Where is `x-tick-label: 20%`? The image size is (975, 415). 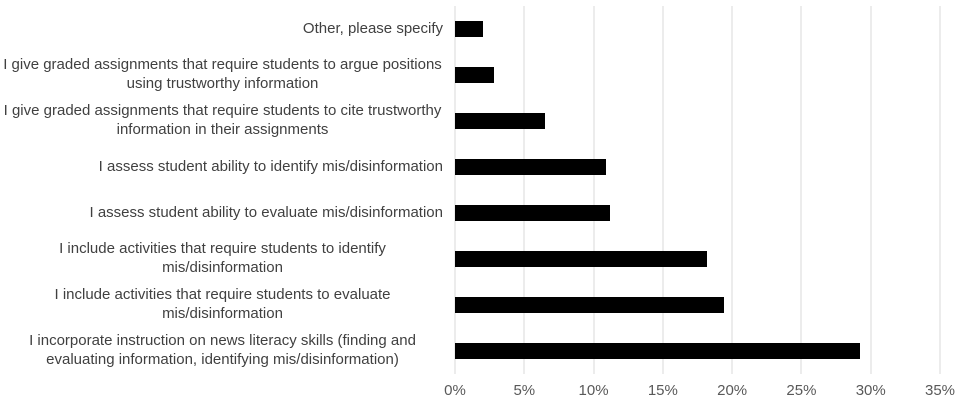 x-tick-label: 20% is located at coordinates (732, 390).